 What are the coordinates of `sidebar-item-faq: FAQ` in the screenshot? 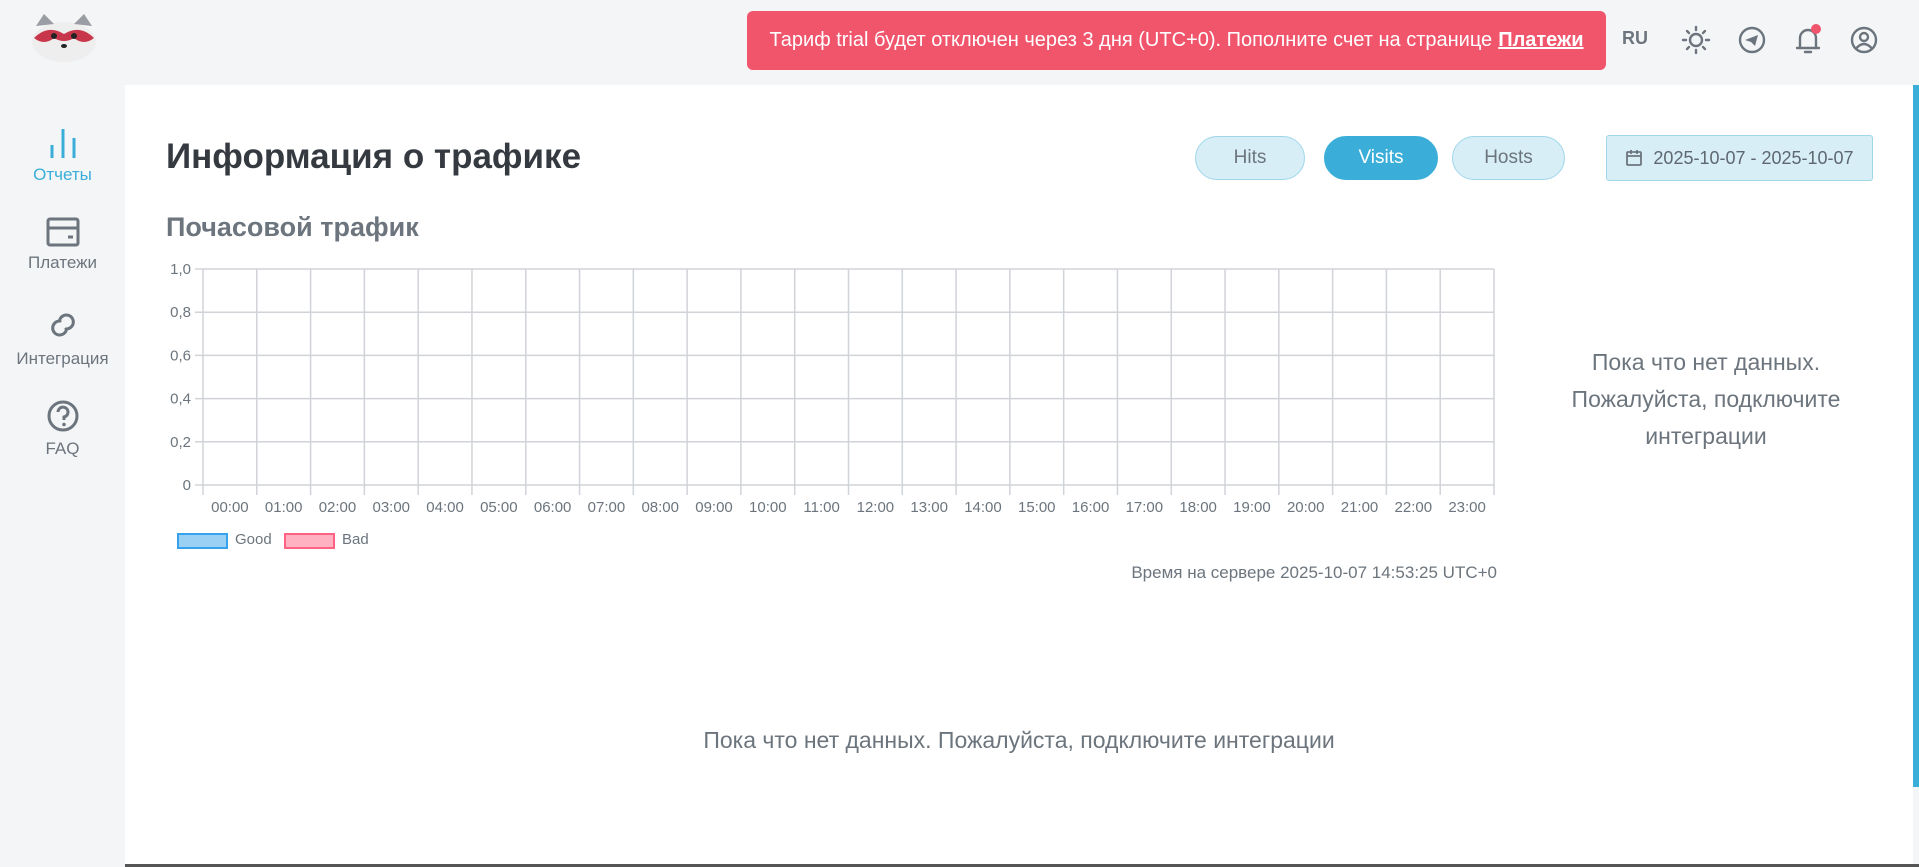 It's located at (62, 429).